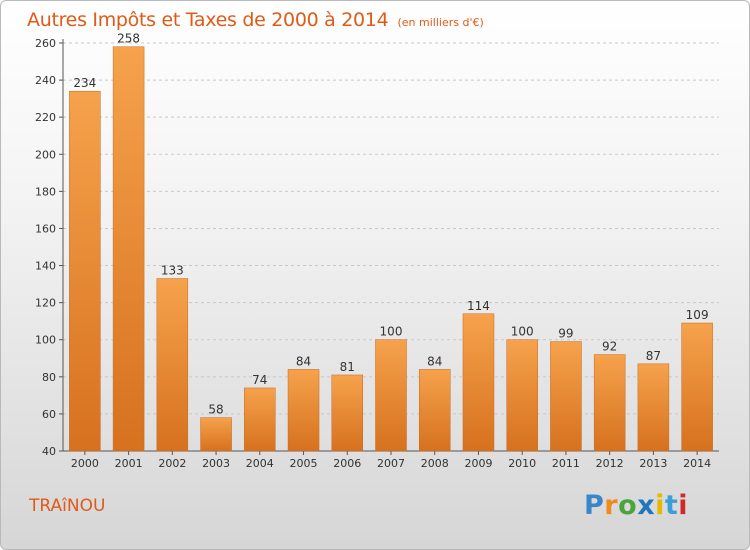 Image resolution: width=750 pixels, height=550 pixels. Describe the element at coordinates (435, 463) in the screenshot. I see `x-tick-label-2008: 2008` at that location.